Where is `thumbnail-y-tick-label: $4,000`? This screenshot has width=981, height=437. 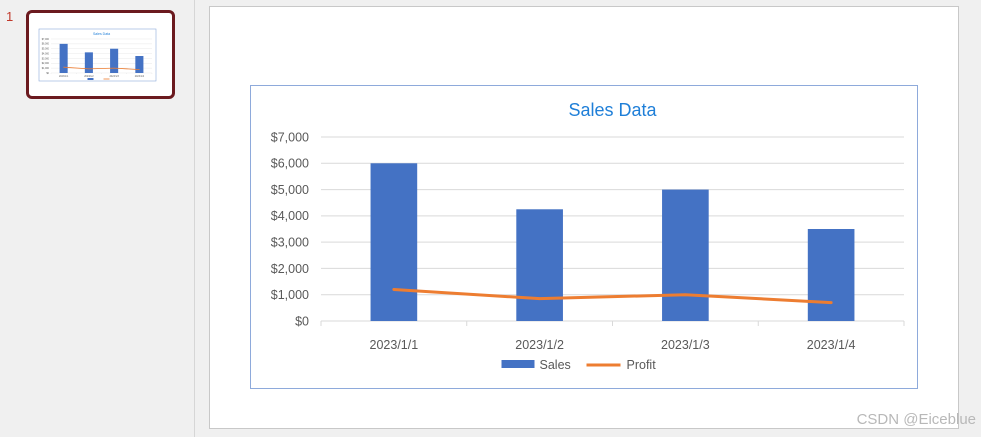
thumbnail-y-tick-label: $4,000 is located at coordinates (46, 53).